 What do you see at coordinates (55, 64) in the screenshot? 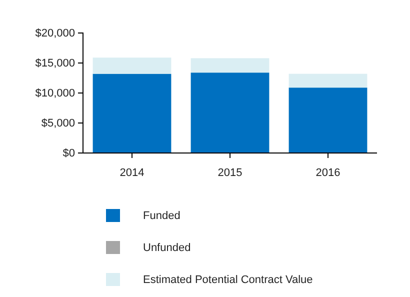
I see `y-tick-label: $15,000` at bounding box center [55, 64].